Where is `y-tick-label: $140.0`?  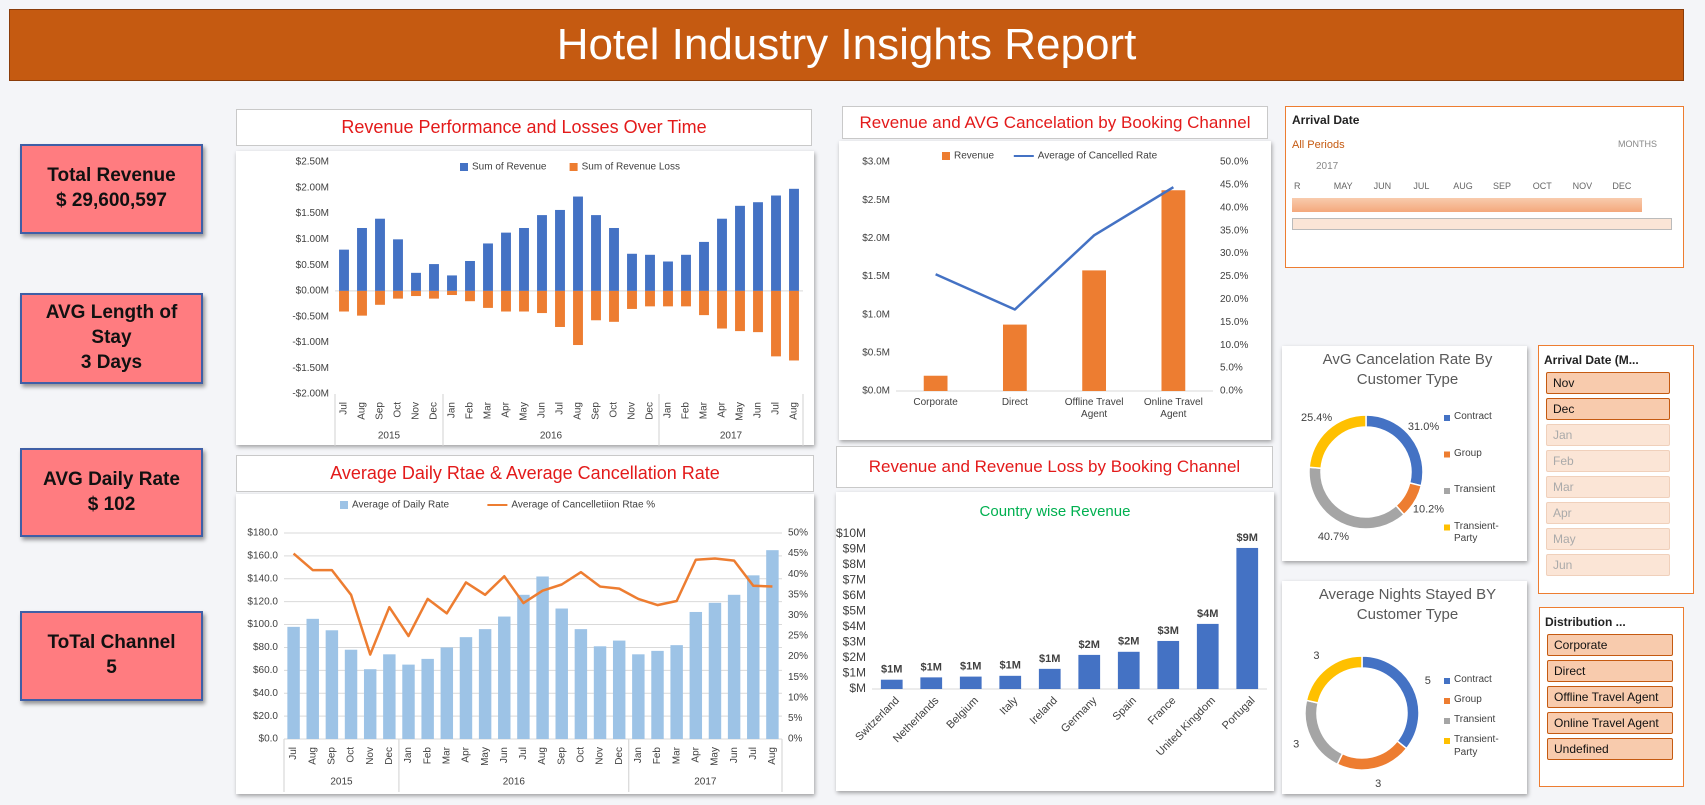 y-tick-label: $140.0 is located at coordinates (262, 578).